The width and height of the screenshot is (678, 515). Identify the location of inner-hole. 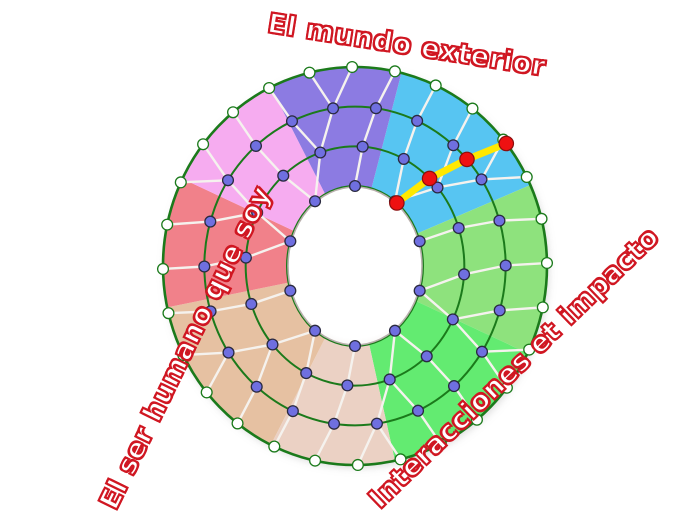
(355, 266).